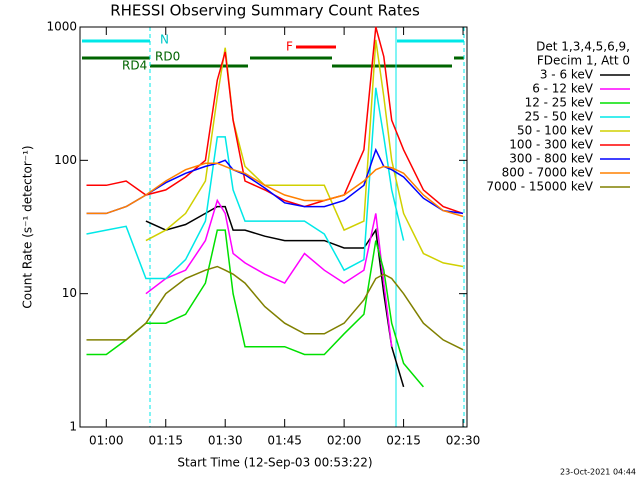 The width and height of the screenshot is (640, 480). Describe the element at coordinates (583, 47) in the screenshot. I see `legend-title: Det 1,3,4,5,6,9,` at that location.